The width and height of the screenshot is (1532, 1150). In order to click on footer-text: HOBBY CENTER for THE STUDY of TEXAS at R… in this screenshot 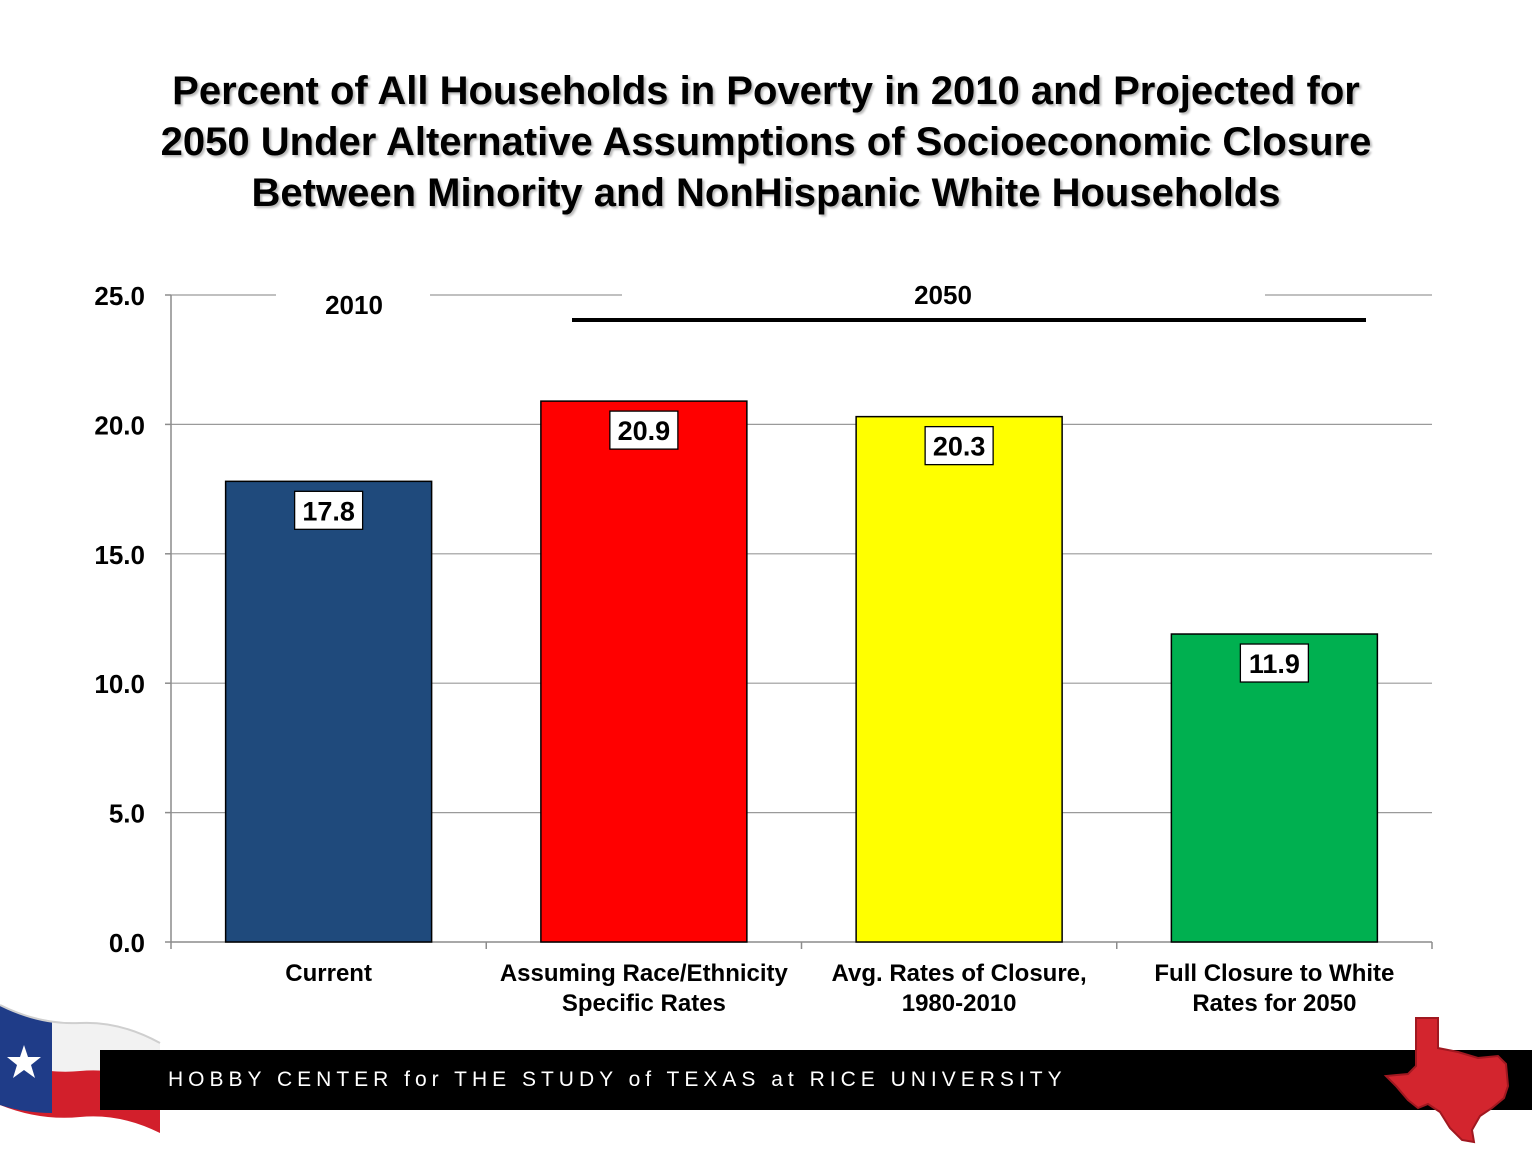, I will do `click(617, 1079)`.